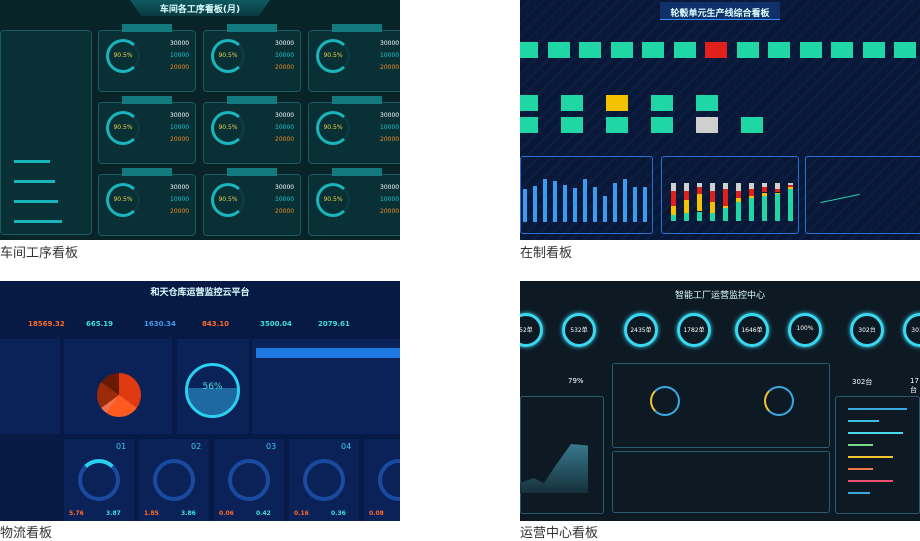 The height and width of the screenshot is (541, 920). Describe the element at coordinates (30, 386) in the screenshot. I see `panel` at that location.